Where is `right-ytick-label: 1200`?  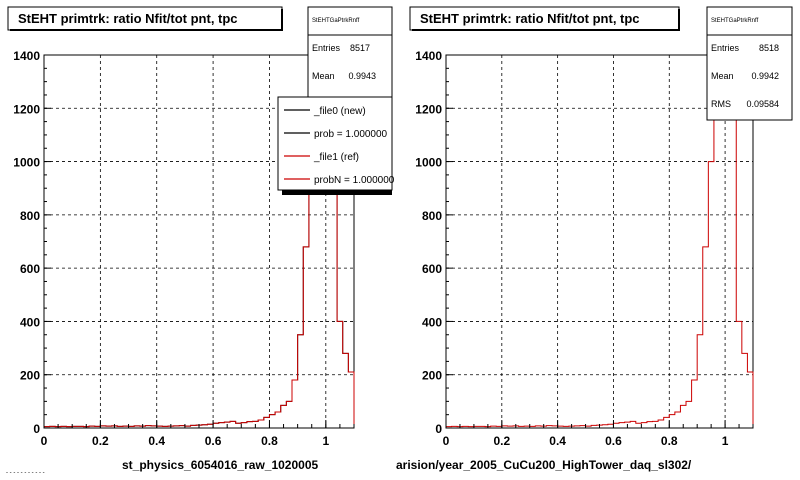
right-ytick-label: 1200 is located at coordinates (428, 109).